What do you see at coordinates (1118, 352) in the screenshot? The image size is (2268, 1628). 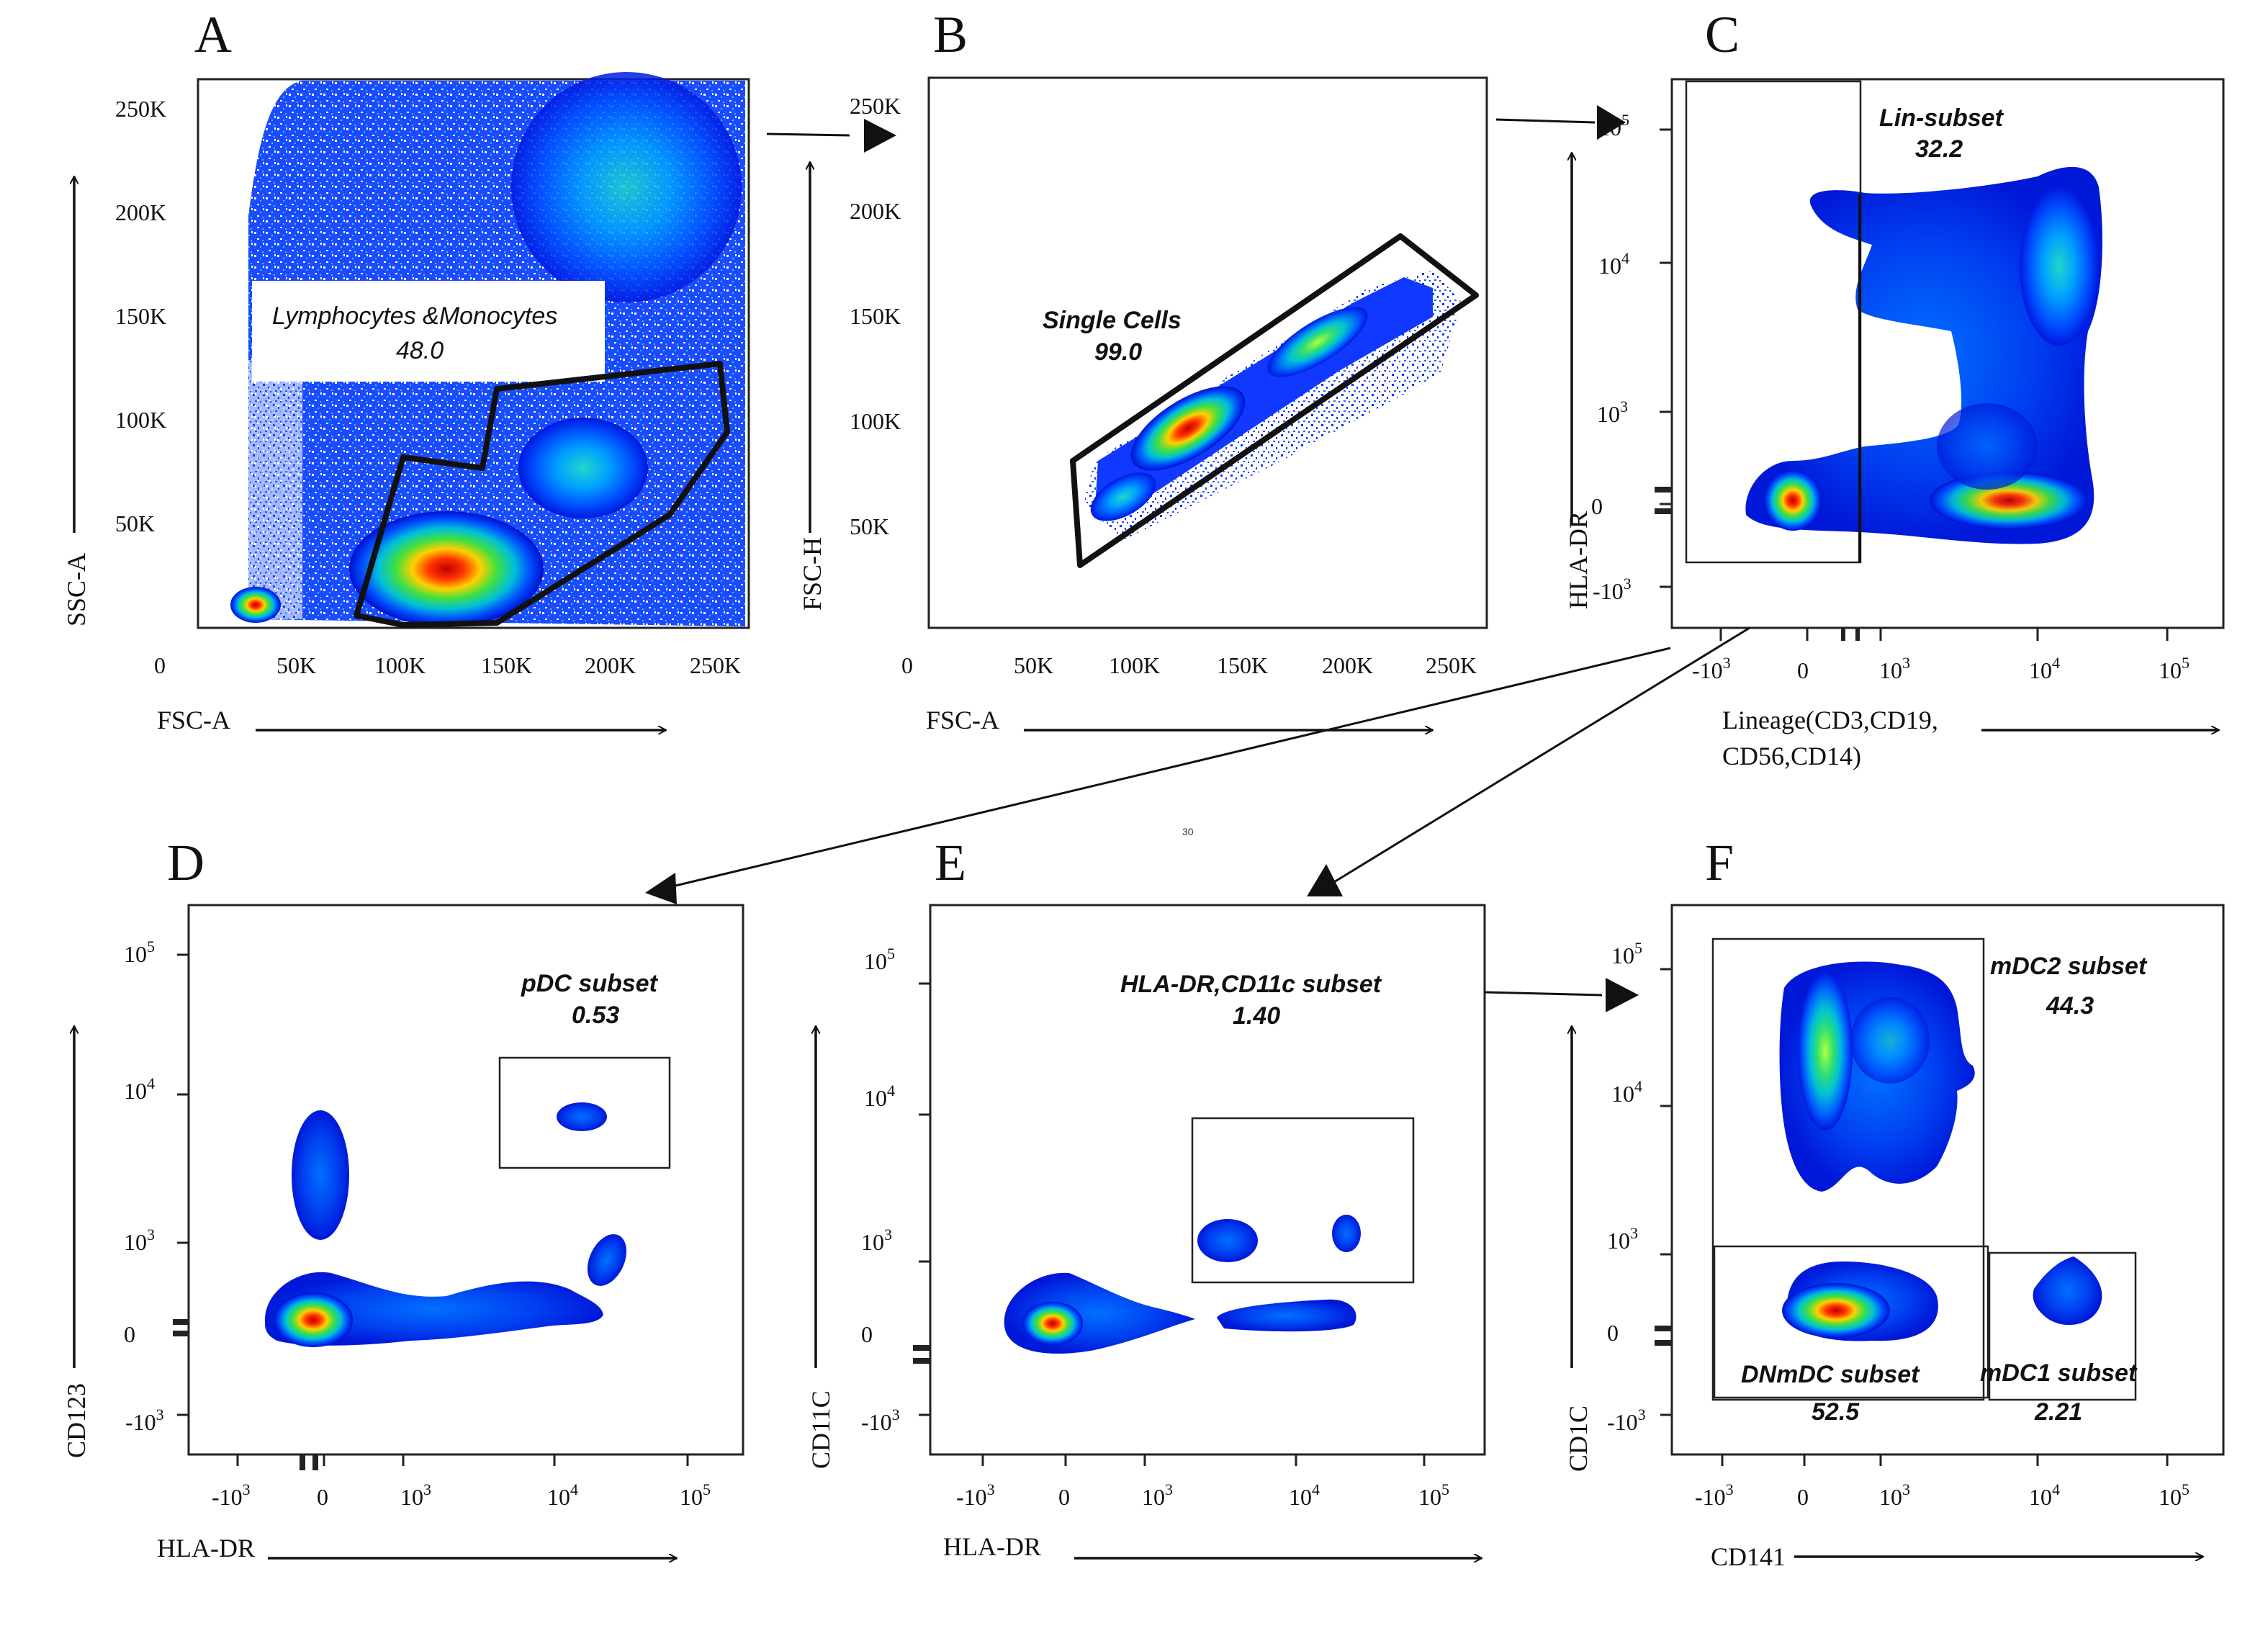 I see `gate-b-value: 99.0` at bounding box center [1118, 352].